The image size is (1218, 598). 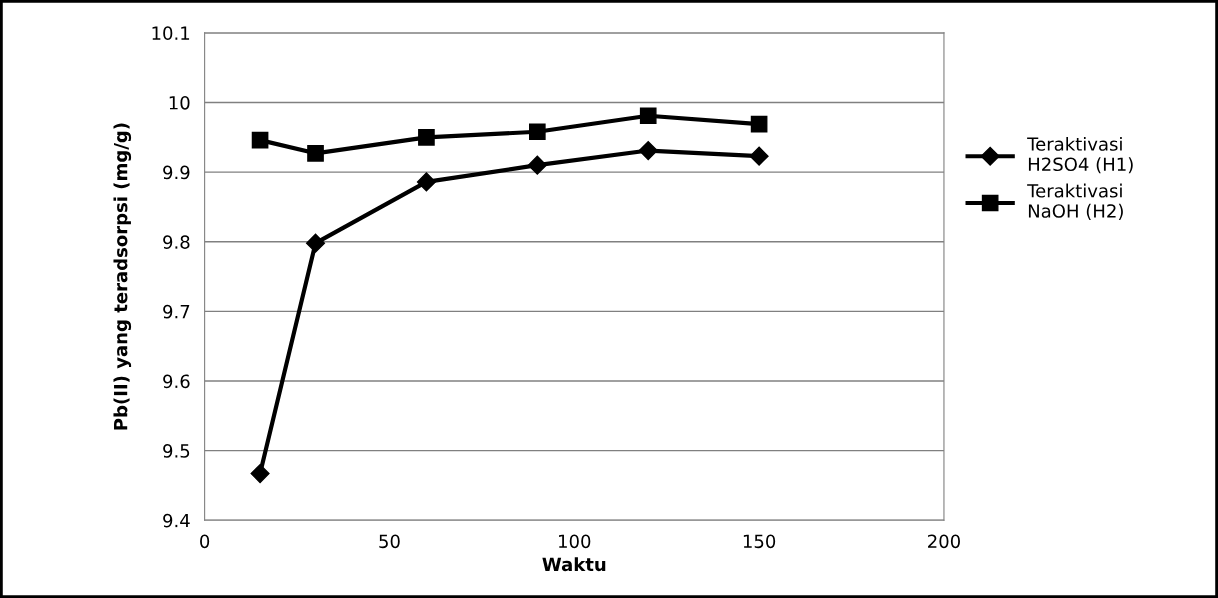 I want to click on y-tick-label: 9.8, so click(x=176, y=242).